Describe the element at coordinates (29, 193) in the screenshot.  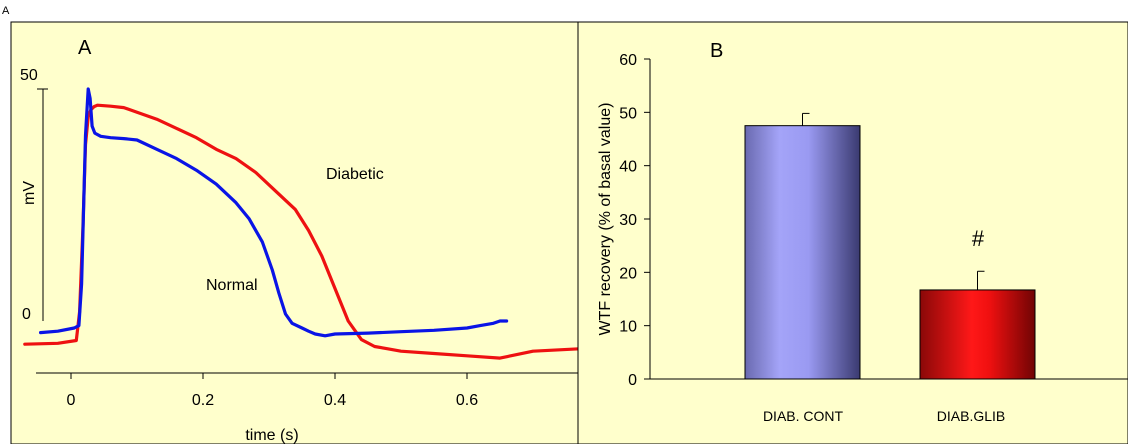
I see `panel-a-y-label: mV` at that location.